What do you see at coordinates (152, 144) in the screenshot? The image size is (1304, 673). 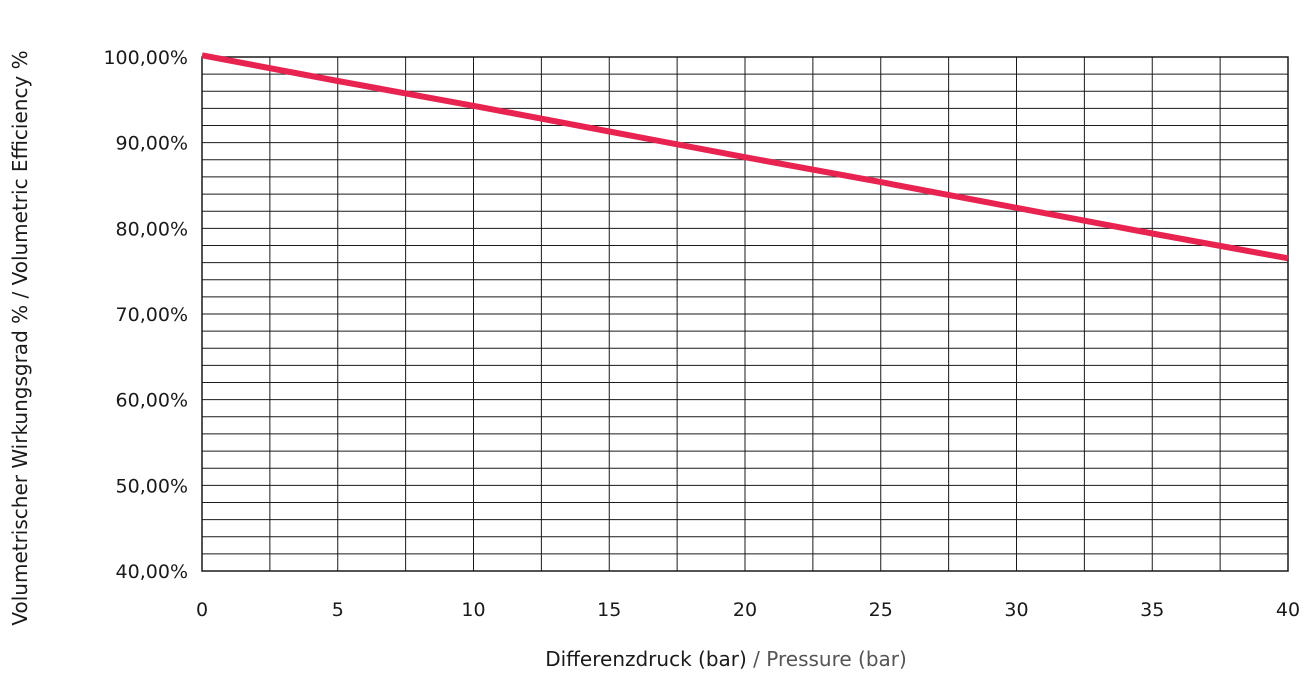 I see `y-tick-label: 90,00%` at bounding box center [152, 144].